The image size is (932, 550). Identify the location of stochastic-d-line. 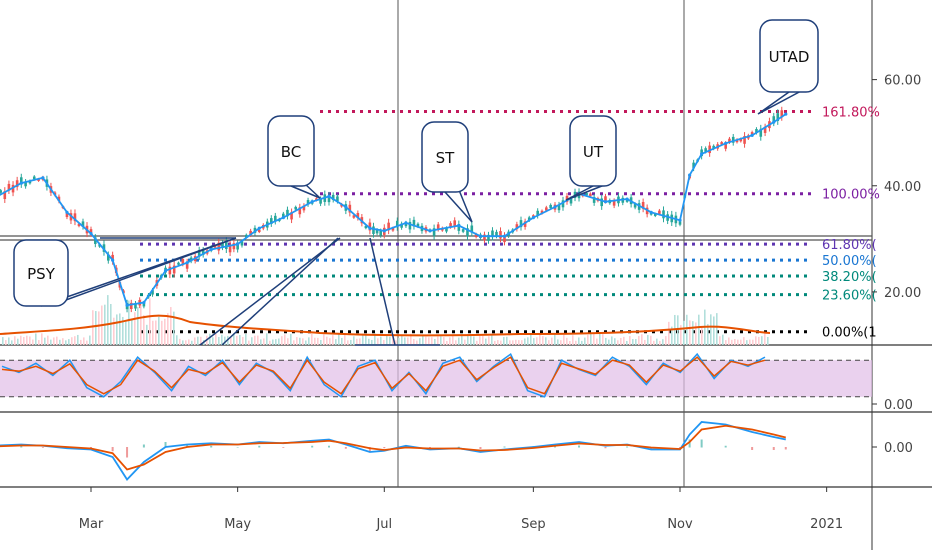
(383, 375).